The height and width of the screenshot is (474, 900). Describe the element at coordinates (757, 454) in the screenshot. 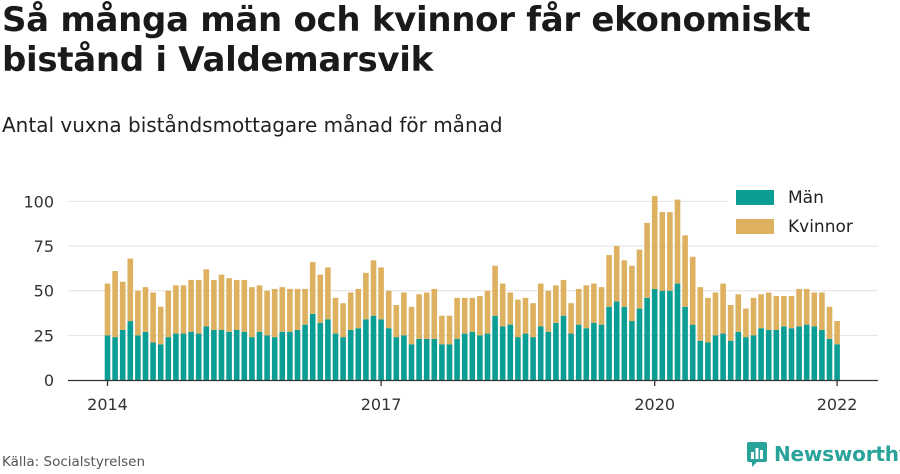

I see `newsworthy-logo-icon` at that location.